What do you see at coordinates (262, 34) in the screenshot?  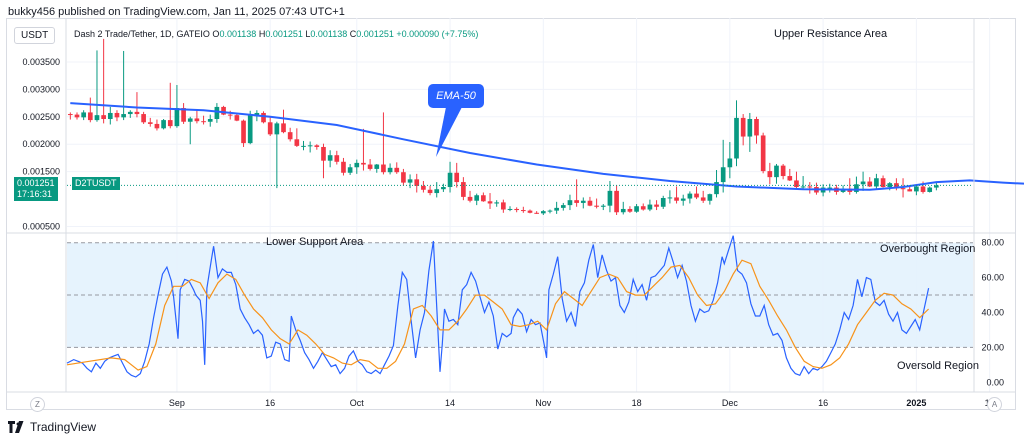 I see `legend-h-label: H` at bounding box center [262, 34].